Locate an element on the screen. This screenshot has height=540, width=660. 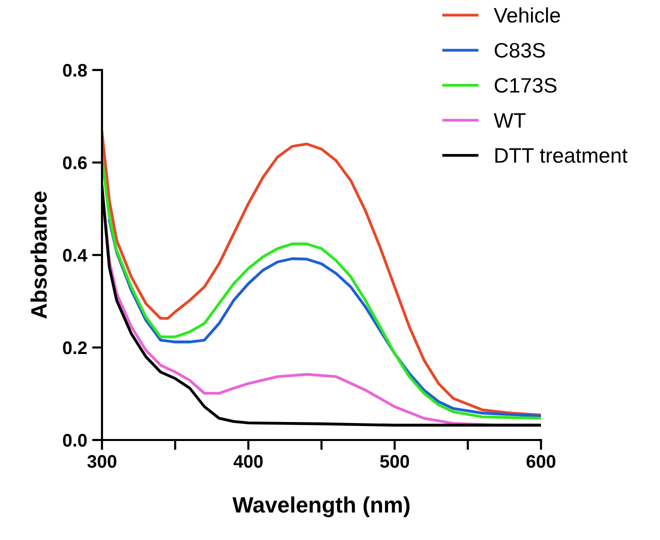
y-tick-label: 0.2 is located at coordinates (75, 347).